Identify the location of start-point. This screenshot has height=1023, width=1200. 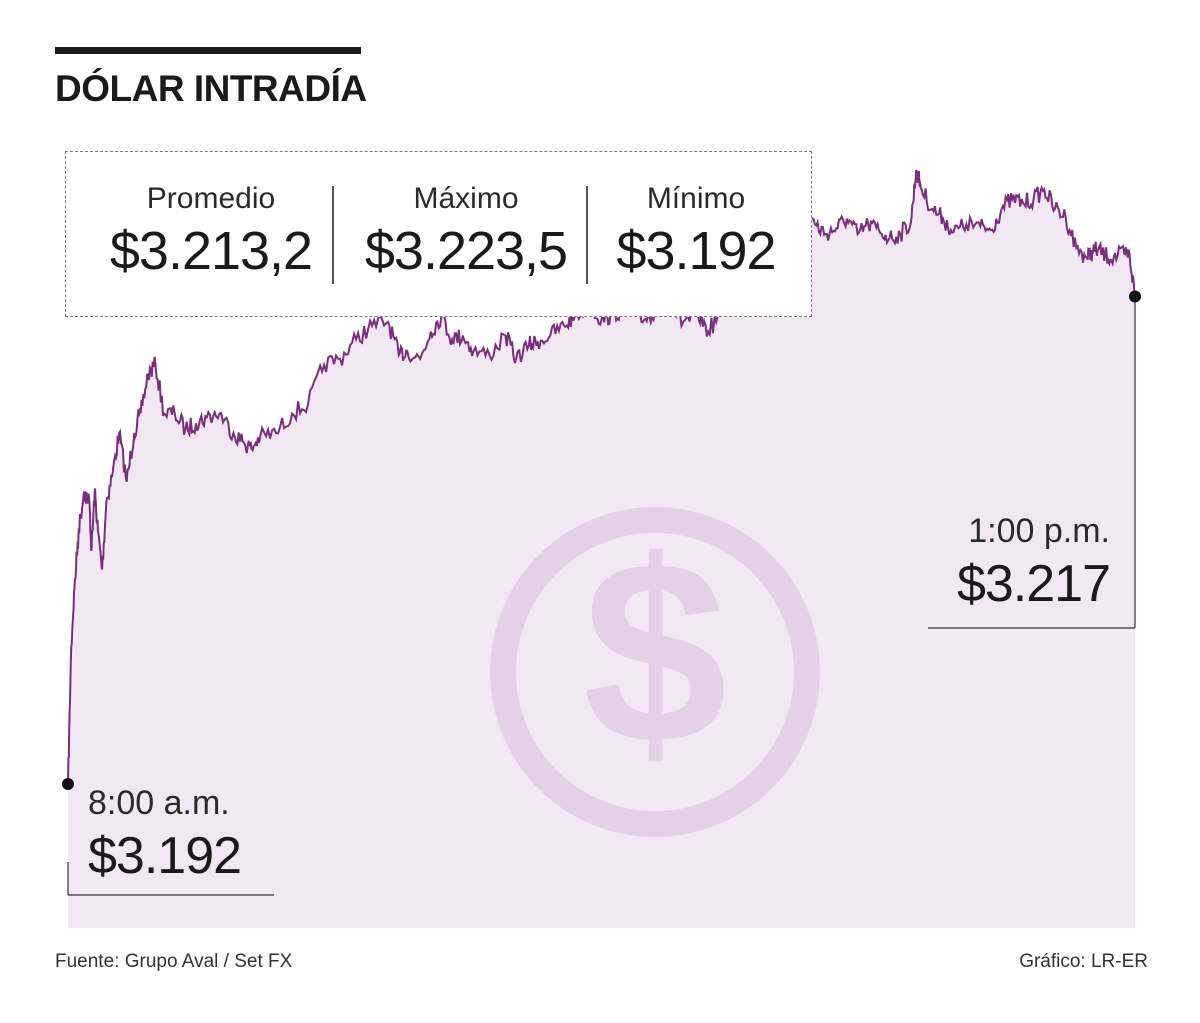
(68, 784).